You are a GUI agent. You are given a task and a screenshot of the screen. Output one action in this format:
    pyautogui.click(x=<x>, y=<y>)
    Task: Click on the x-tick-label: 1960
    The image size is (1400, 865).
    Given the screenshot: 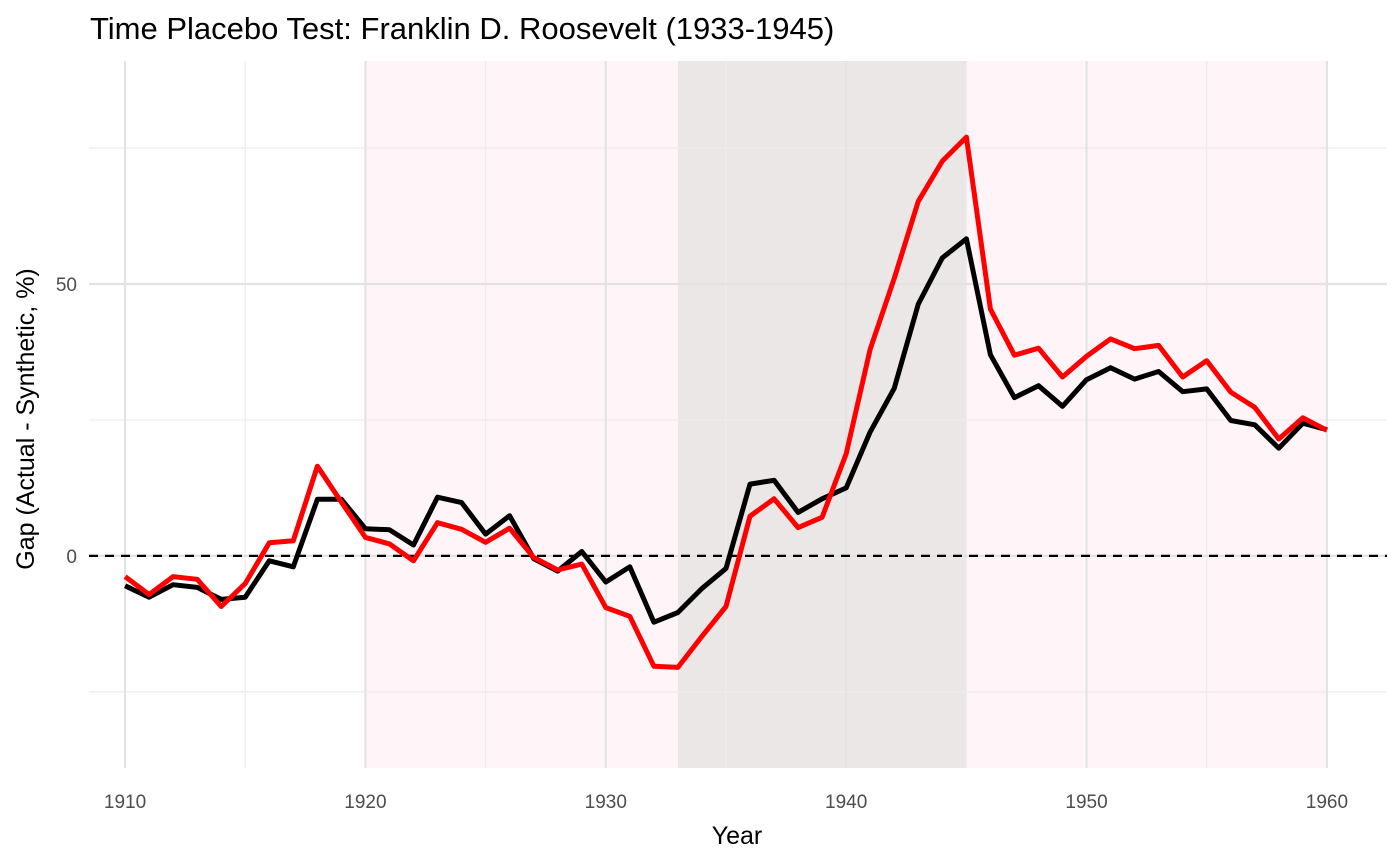 What is the action you would take?
    pyautogui.click(x=1327, y=802)
    